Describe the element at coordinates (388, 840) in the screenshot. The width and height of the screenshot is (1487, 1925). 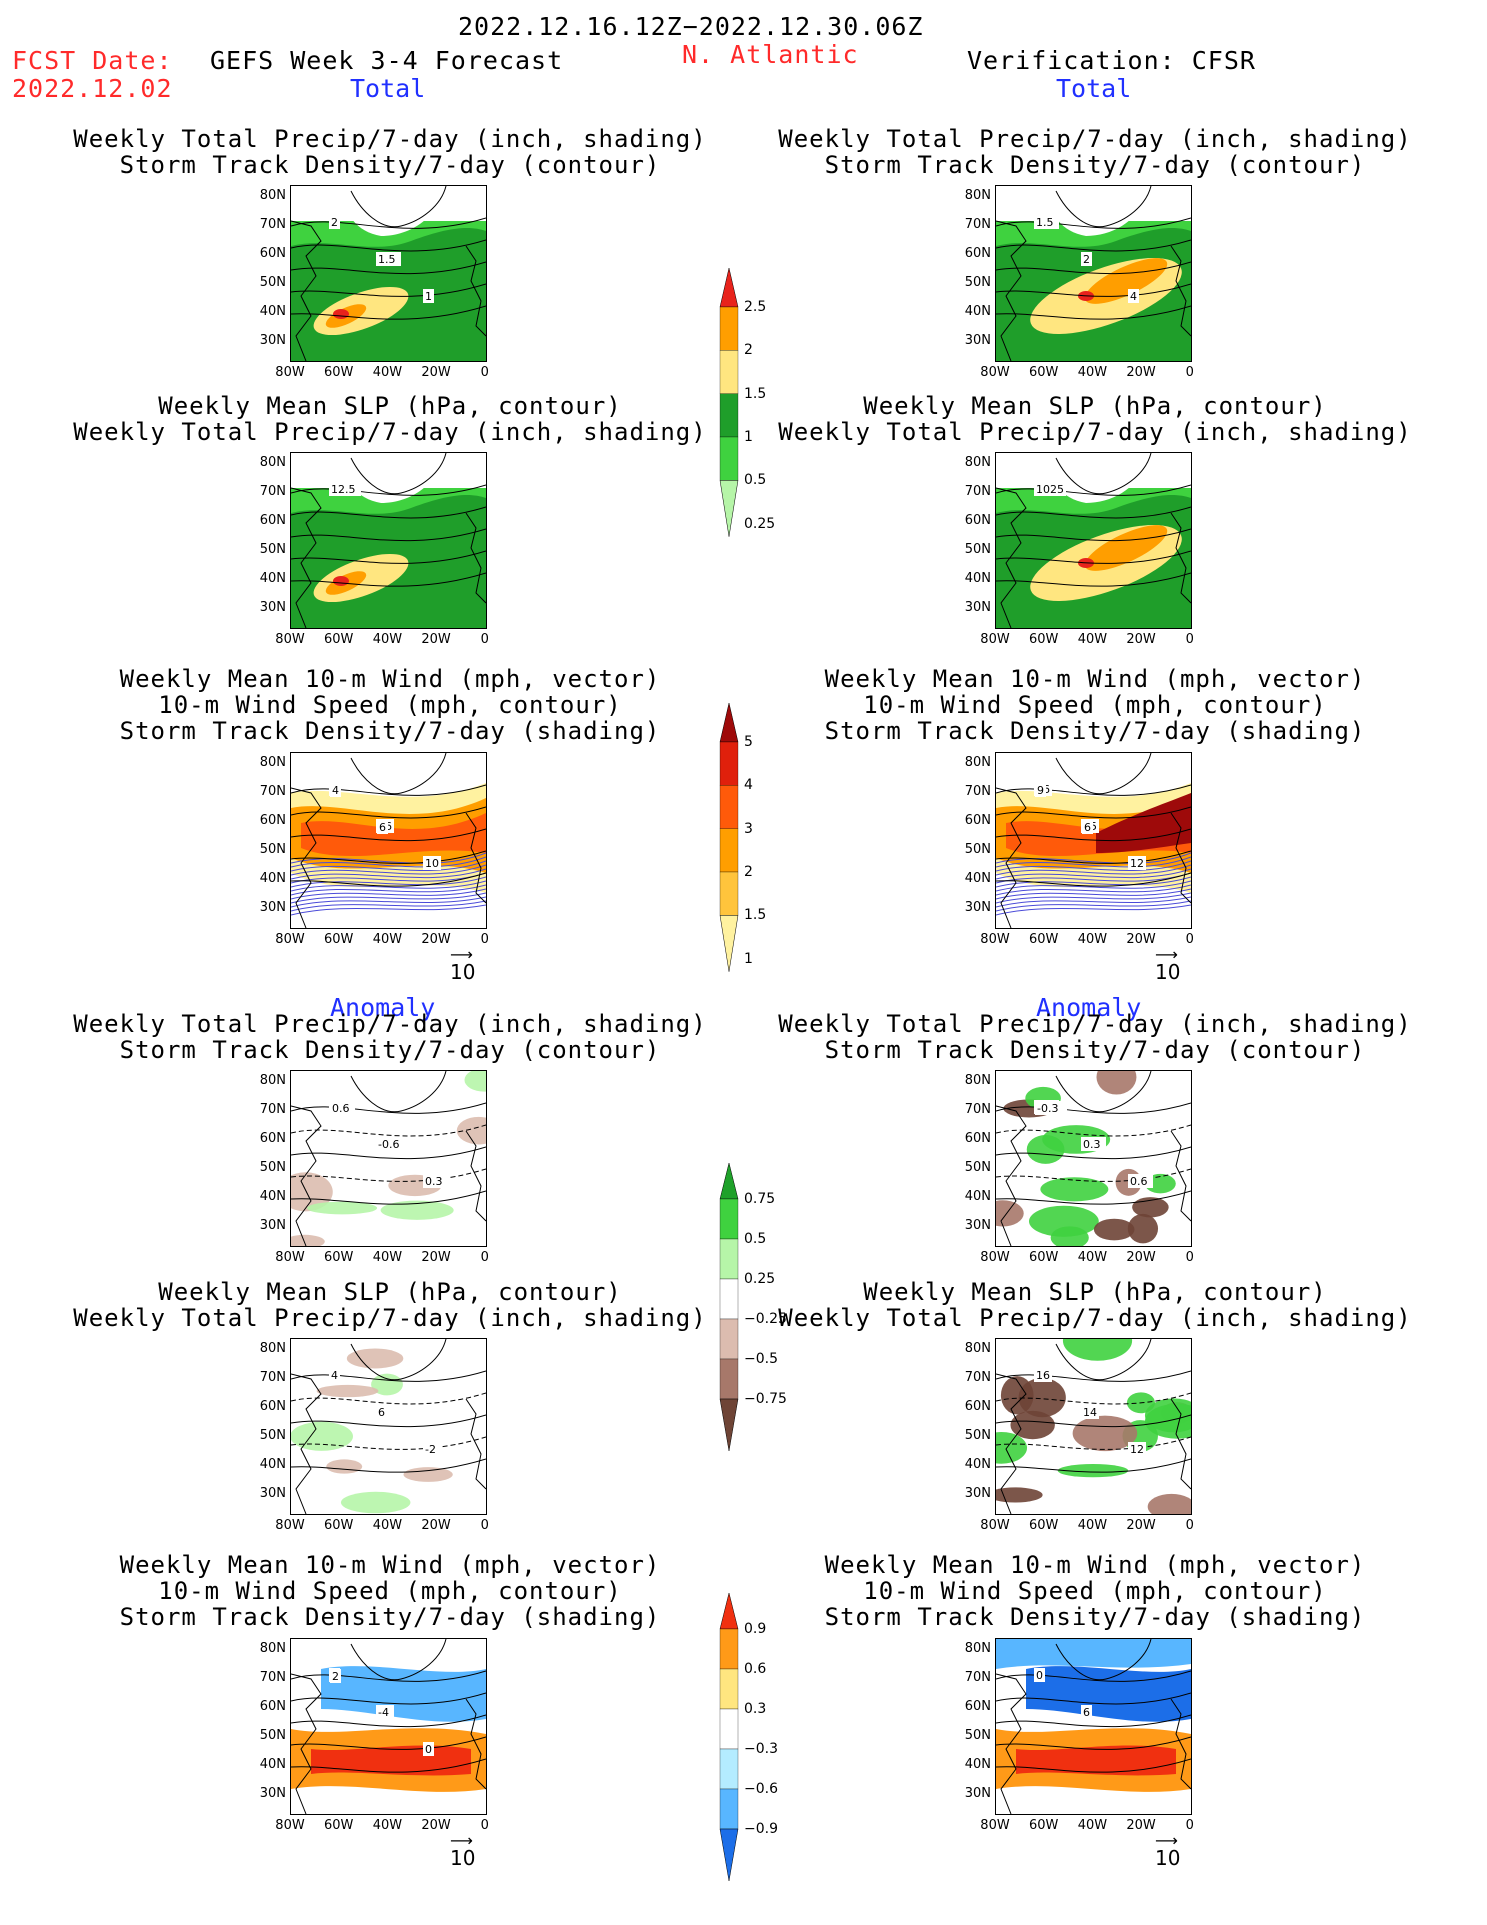
I see `map-panel-5: 4861046` at that location.